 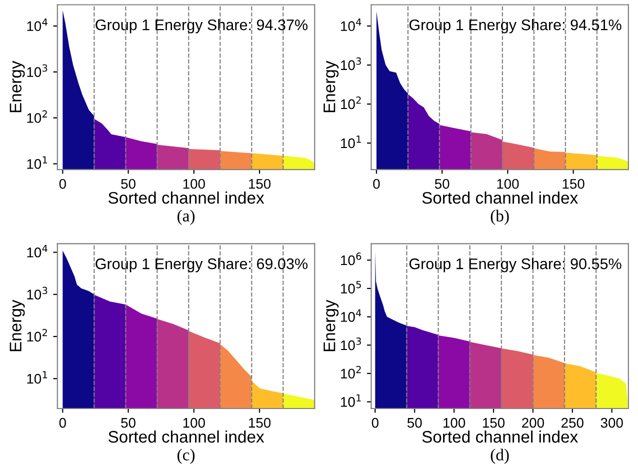 What do you see at coordinates (202, 265) in the screenshot?
I see `annotation: Group 1 Energy Share: 69.03%` at bounding box center [202, 265].